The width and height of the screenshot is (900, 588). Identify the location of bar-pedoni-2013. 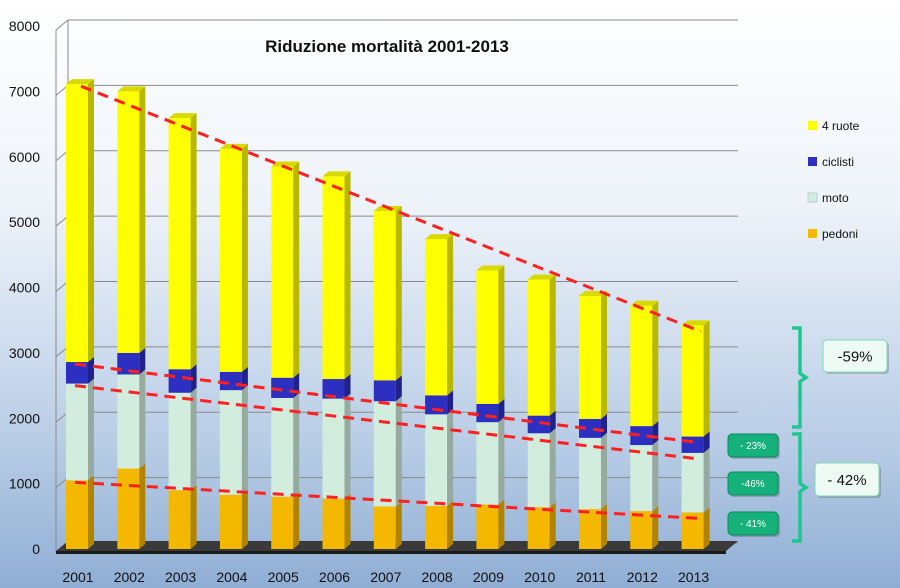
(695, 528).